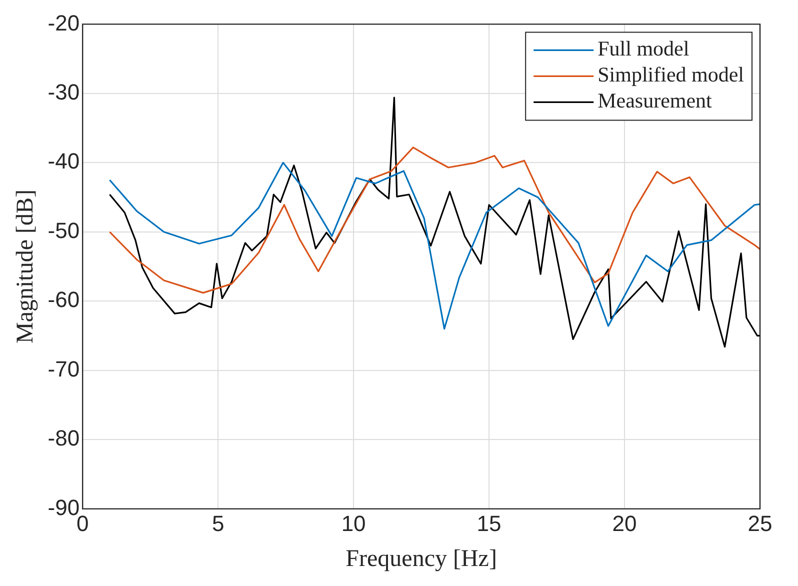 The width and height of the screenshot is (798, 586). I want to click on x-tick-label: 20, so click(624, 523).